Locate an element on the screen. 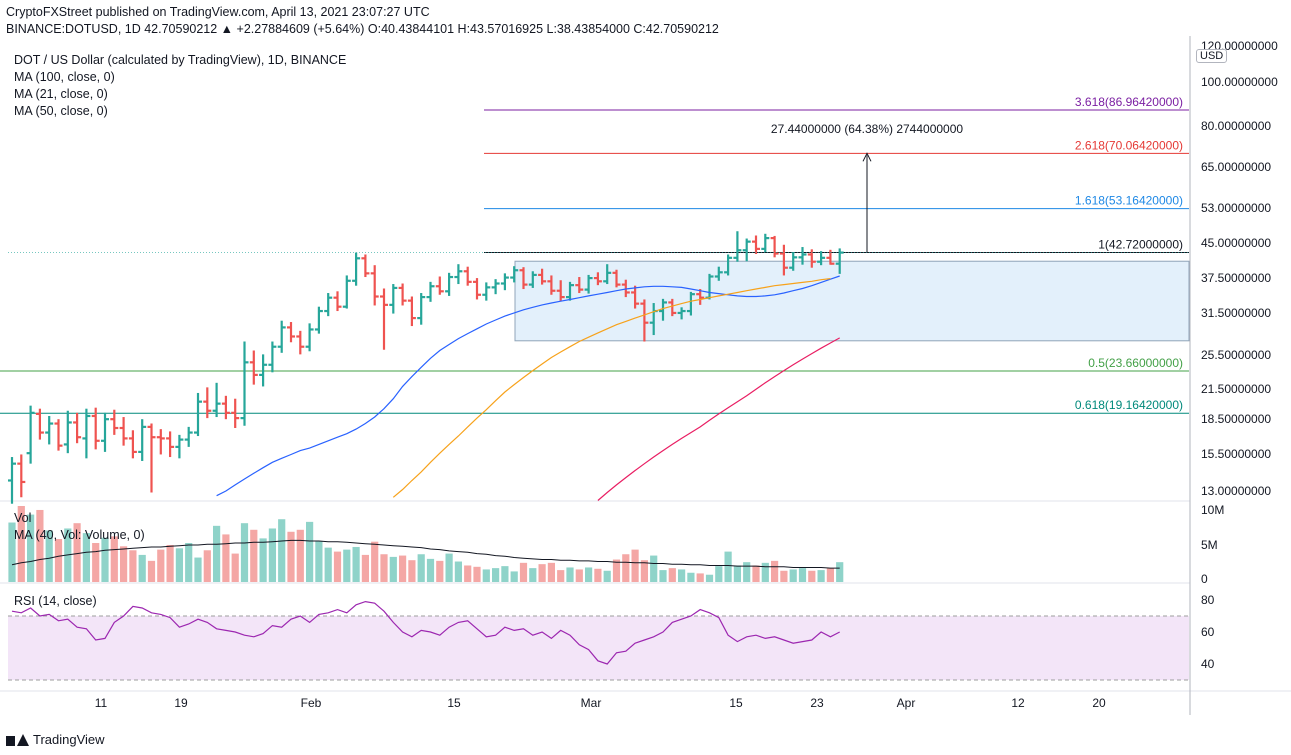 Image resolution: width=1291 pixels, height=755 pixels. fib-level-label: 0.618(19.16420000) is located at coordinates (1129, 405).